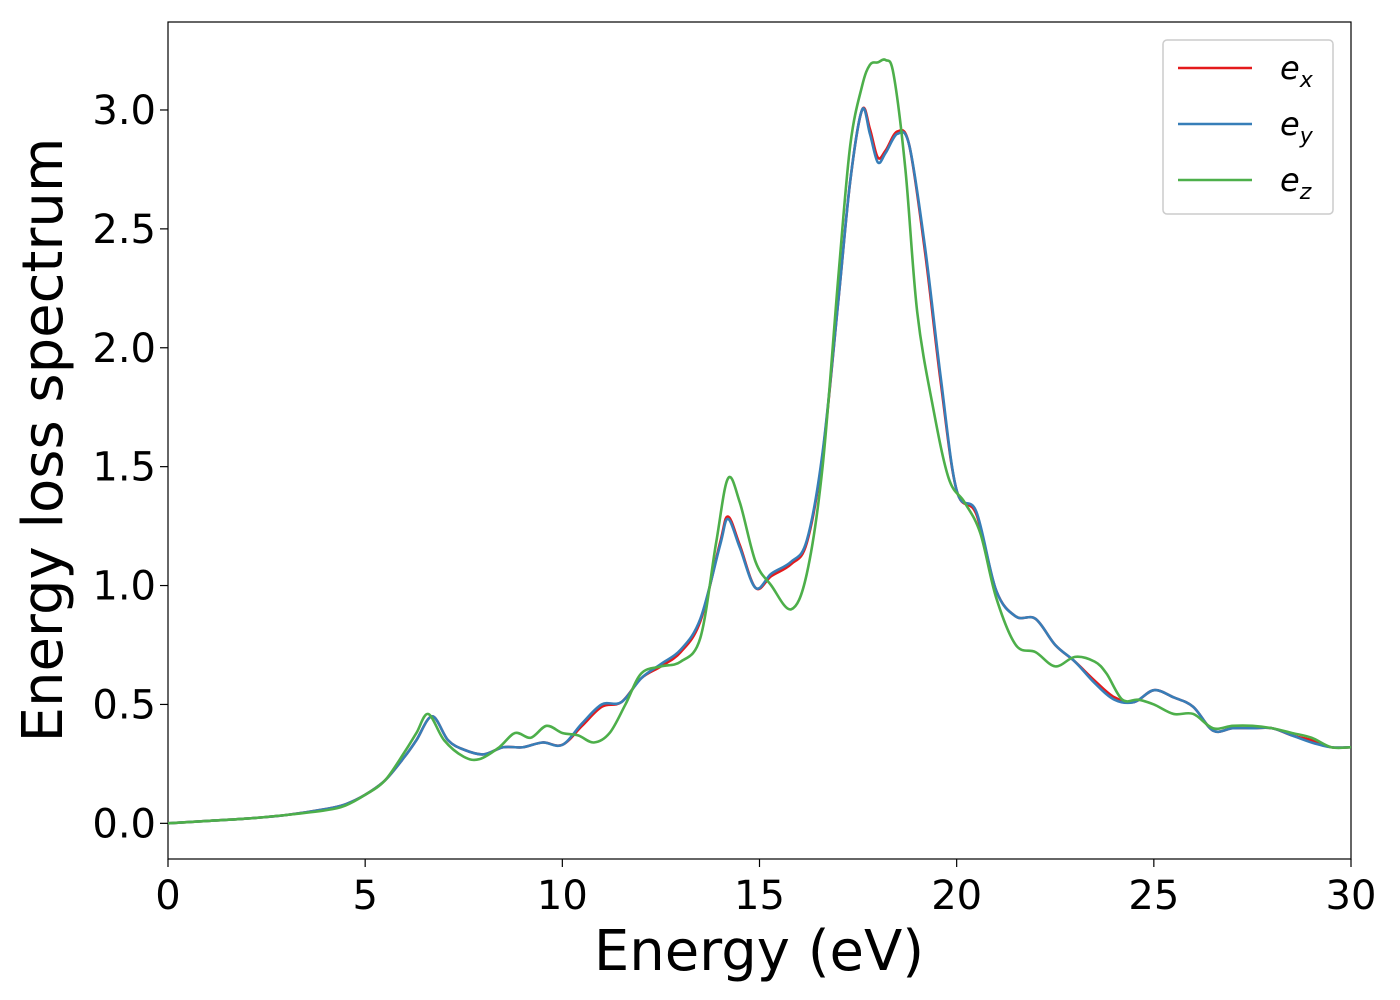 The image size is (1400, 1000). Describe the element at coordinates (43, 440) in the screenshot. I see `y-axis-label: Energy loss spectrum` at that location.